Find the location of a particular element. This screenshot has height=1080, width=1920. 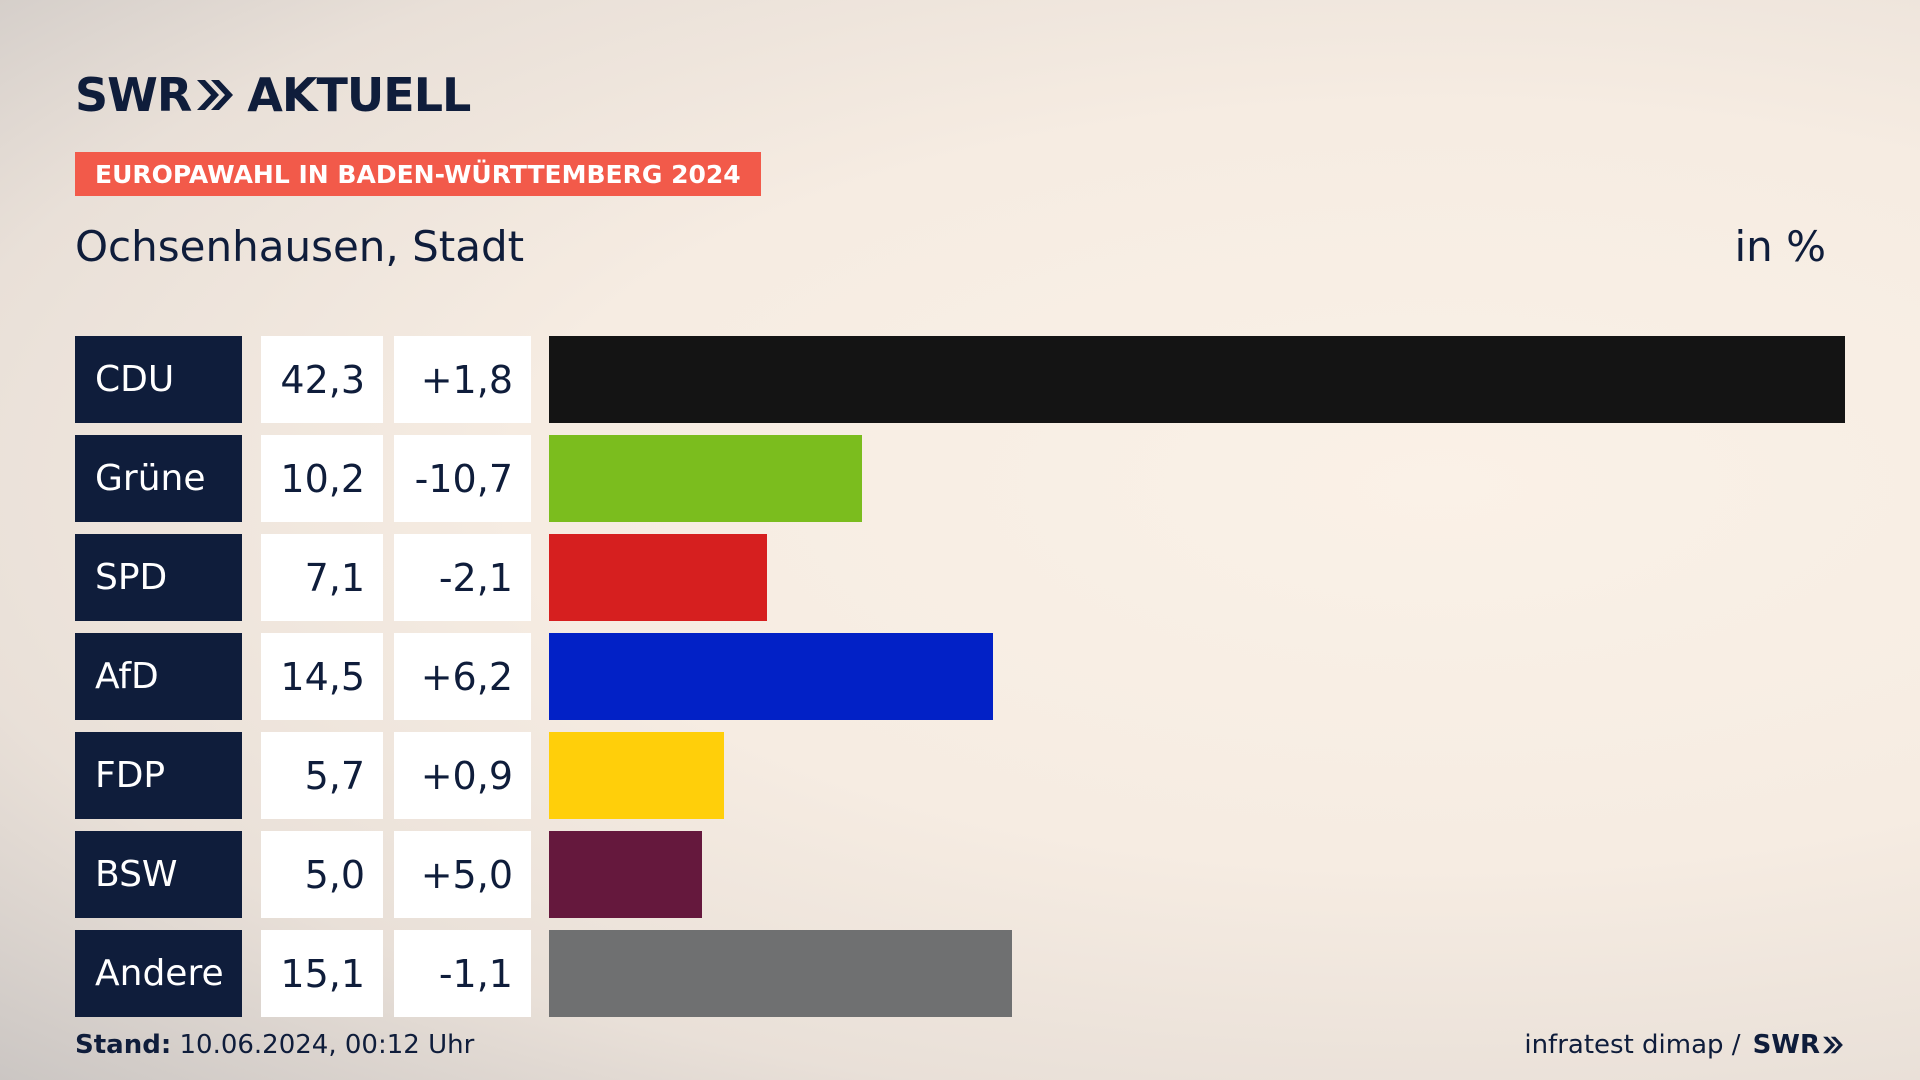

vote-share-value: 10,2 is located at coordinates (322, 478).